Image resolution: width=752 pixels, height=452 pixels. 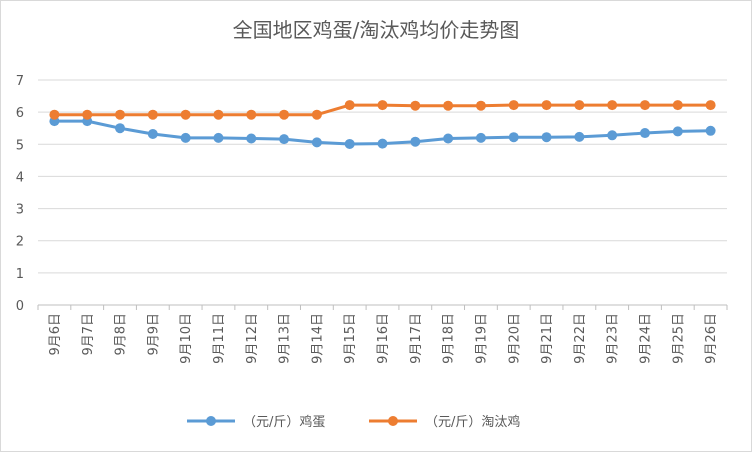 What do you see at coordinates (350, 338) in the screenshot?
I see `x-tick-label: 9月15日` at bounding box center [350, 338].